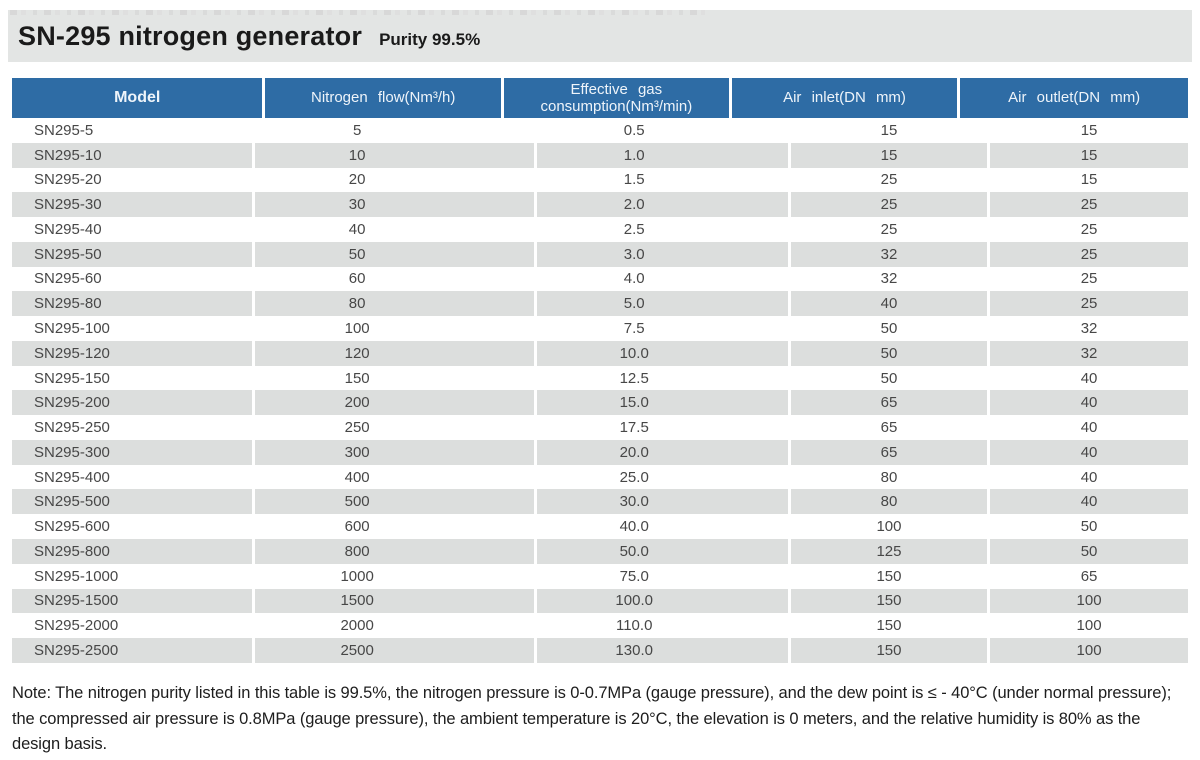 The image size is (1200, 760). What do you see at coordinates (600, 130) in the screenshot?
I see `table-row: SN295-5 5 0.5 15 15` at bounding box center [600, 130].